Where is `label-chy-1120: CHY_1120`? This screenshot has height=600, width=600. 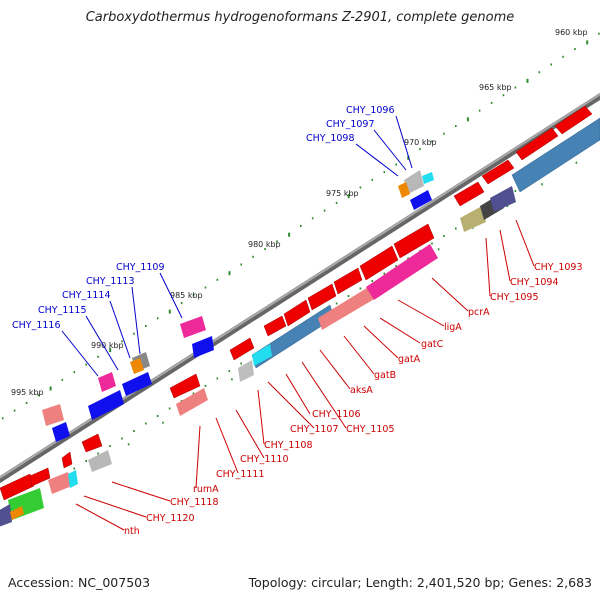 label-chy-1120: CHY_1120 is located at coordinates (170, 518).